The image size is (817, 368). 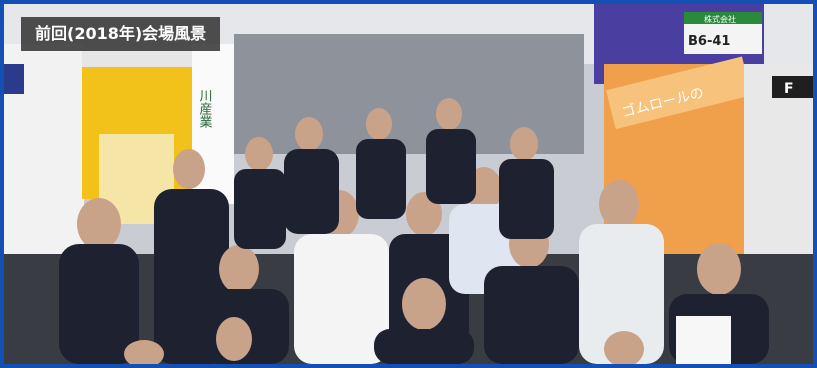 What do you see at coordinates (789, 89) in the screenshot?
I see `far-right-sign-text: F` at bounding box center [789, 89].